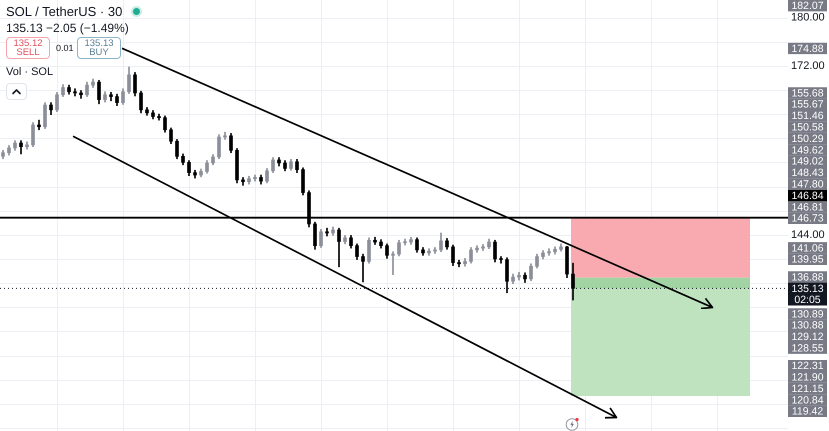 Image resolution: width=829 pixels, height=431 pixels. Describe the element at coordinates (28, 52) in the screenshot. I see `annotation: SELL` at that location.